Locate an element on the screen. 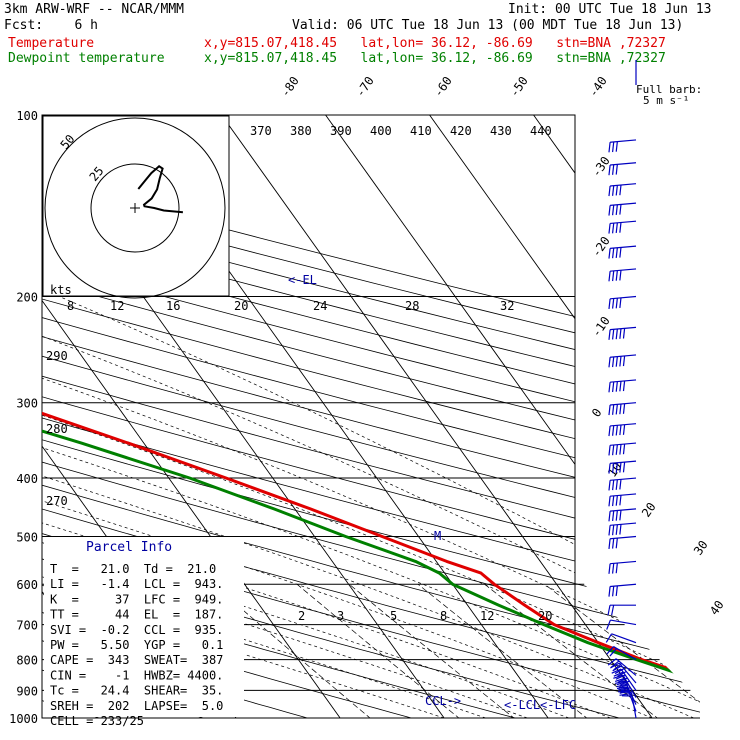  m-marker: M is located at coordinates (437, 536).